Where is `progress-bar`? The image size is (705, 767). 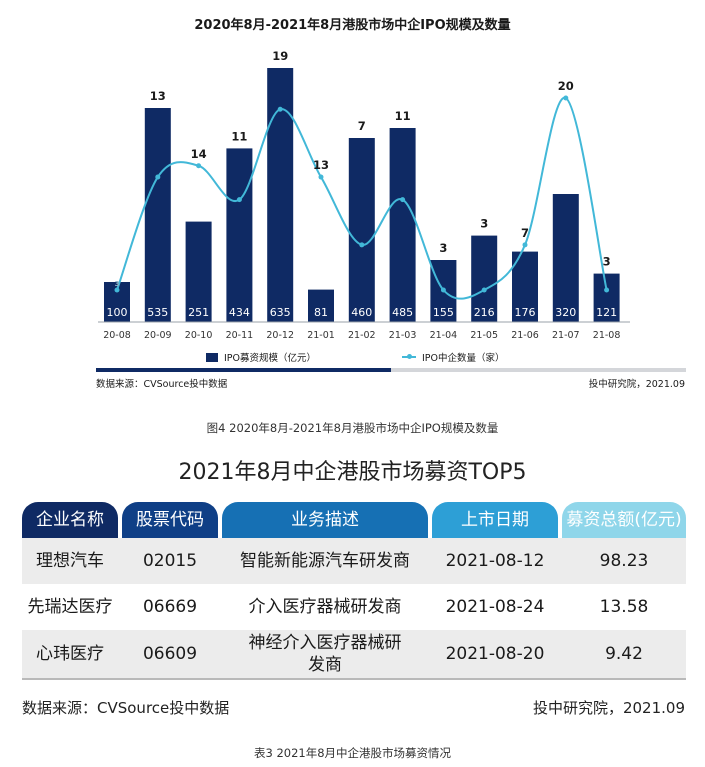
progress-bar is located at coordinates (391, 370).